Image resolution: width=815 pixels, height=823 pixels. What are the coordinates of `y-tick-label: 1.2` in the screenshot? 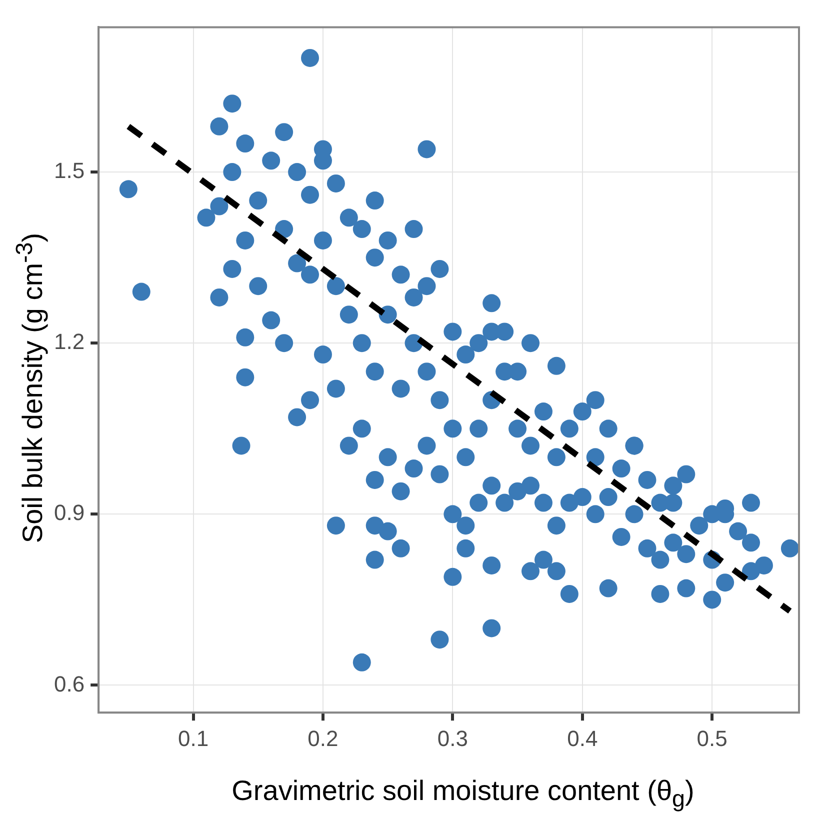 It's located at (69, 341).